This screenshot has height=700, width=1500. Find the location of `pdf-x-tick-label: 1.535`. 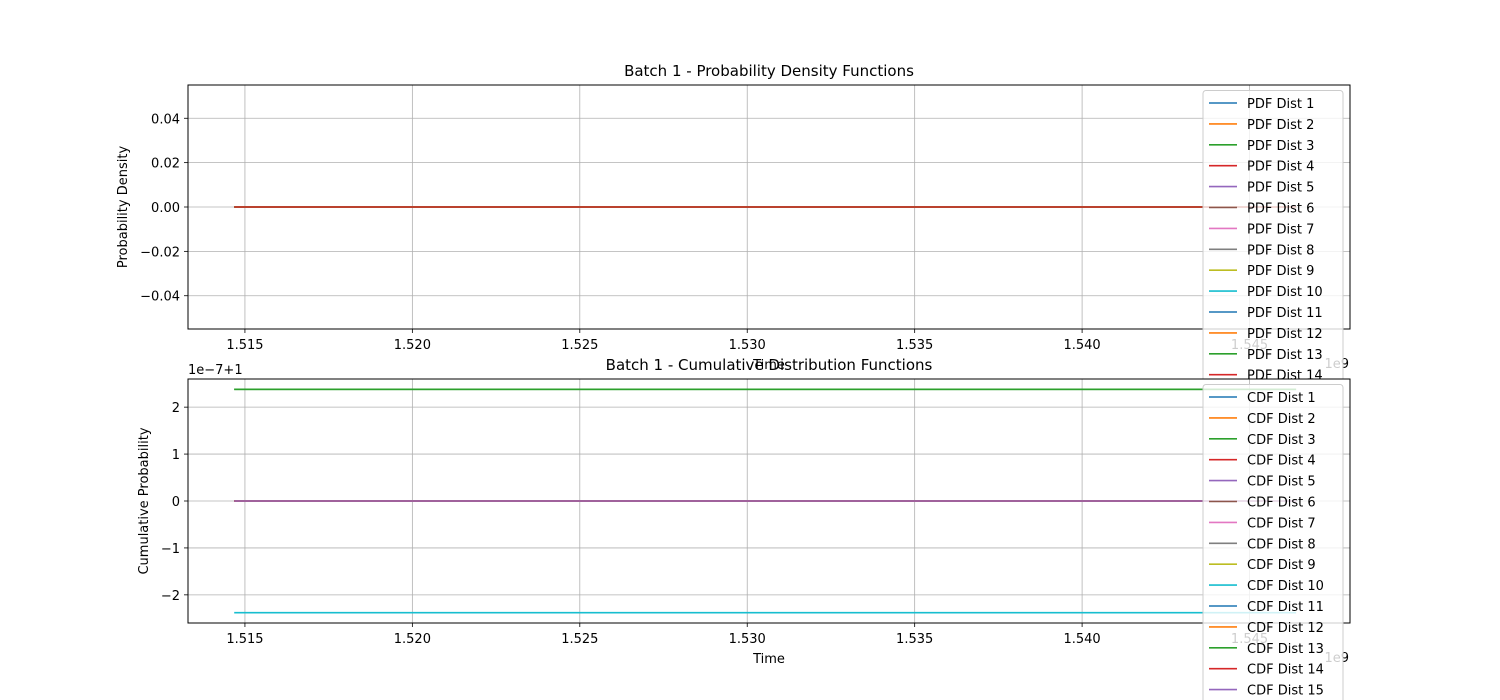

pdf-x-tick-label: 1.535 is located at coordinates (914, 345).